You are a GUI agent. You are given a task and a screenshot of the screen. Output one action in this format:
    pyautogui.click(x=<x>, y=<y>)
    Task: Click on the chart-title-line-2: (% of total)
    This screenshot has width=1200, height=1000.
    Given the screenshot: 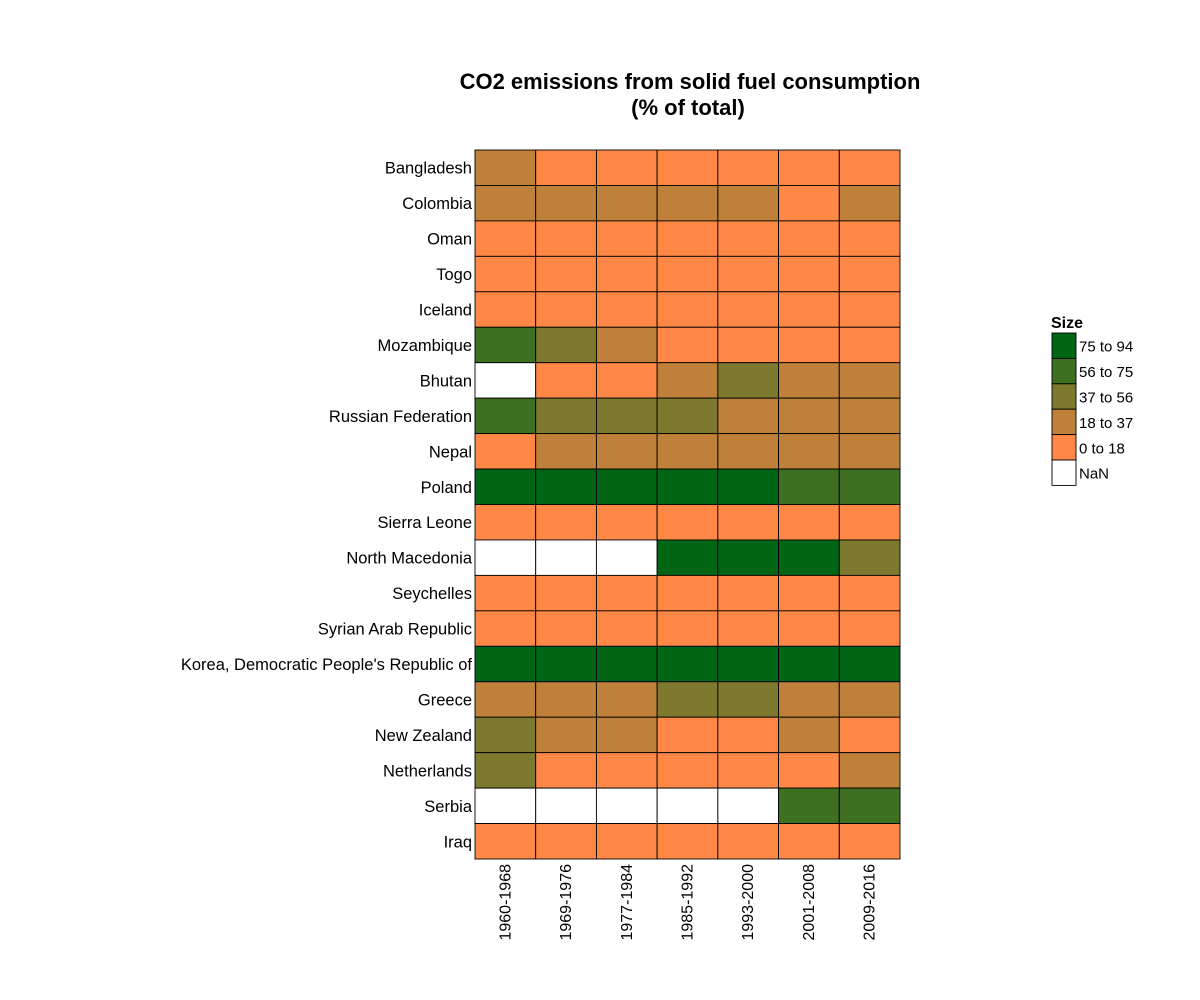 What is the action you would take?
    pyautogui.click(x=688, y=107)
    